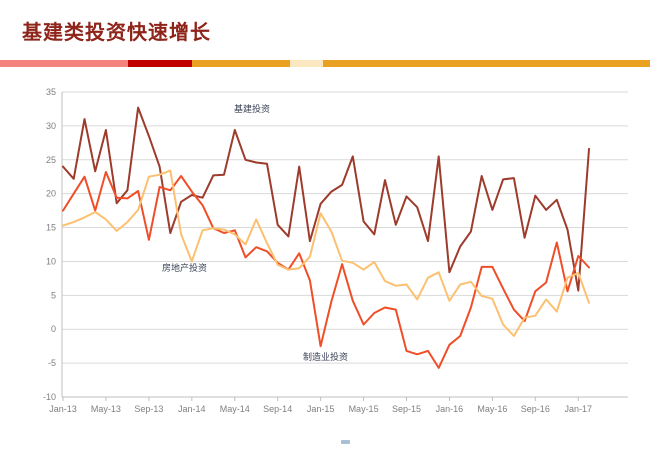  What do you see at coordinates (406, 409) in the screenshot?
I see `x-tick-label: Sep-15` at bounding box center [406, 409].